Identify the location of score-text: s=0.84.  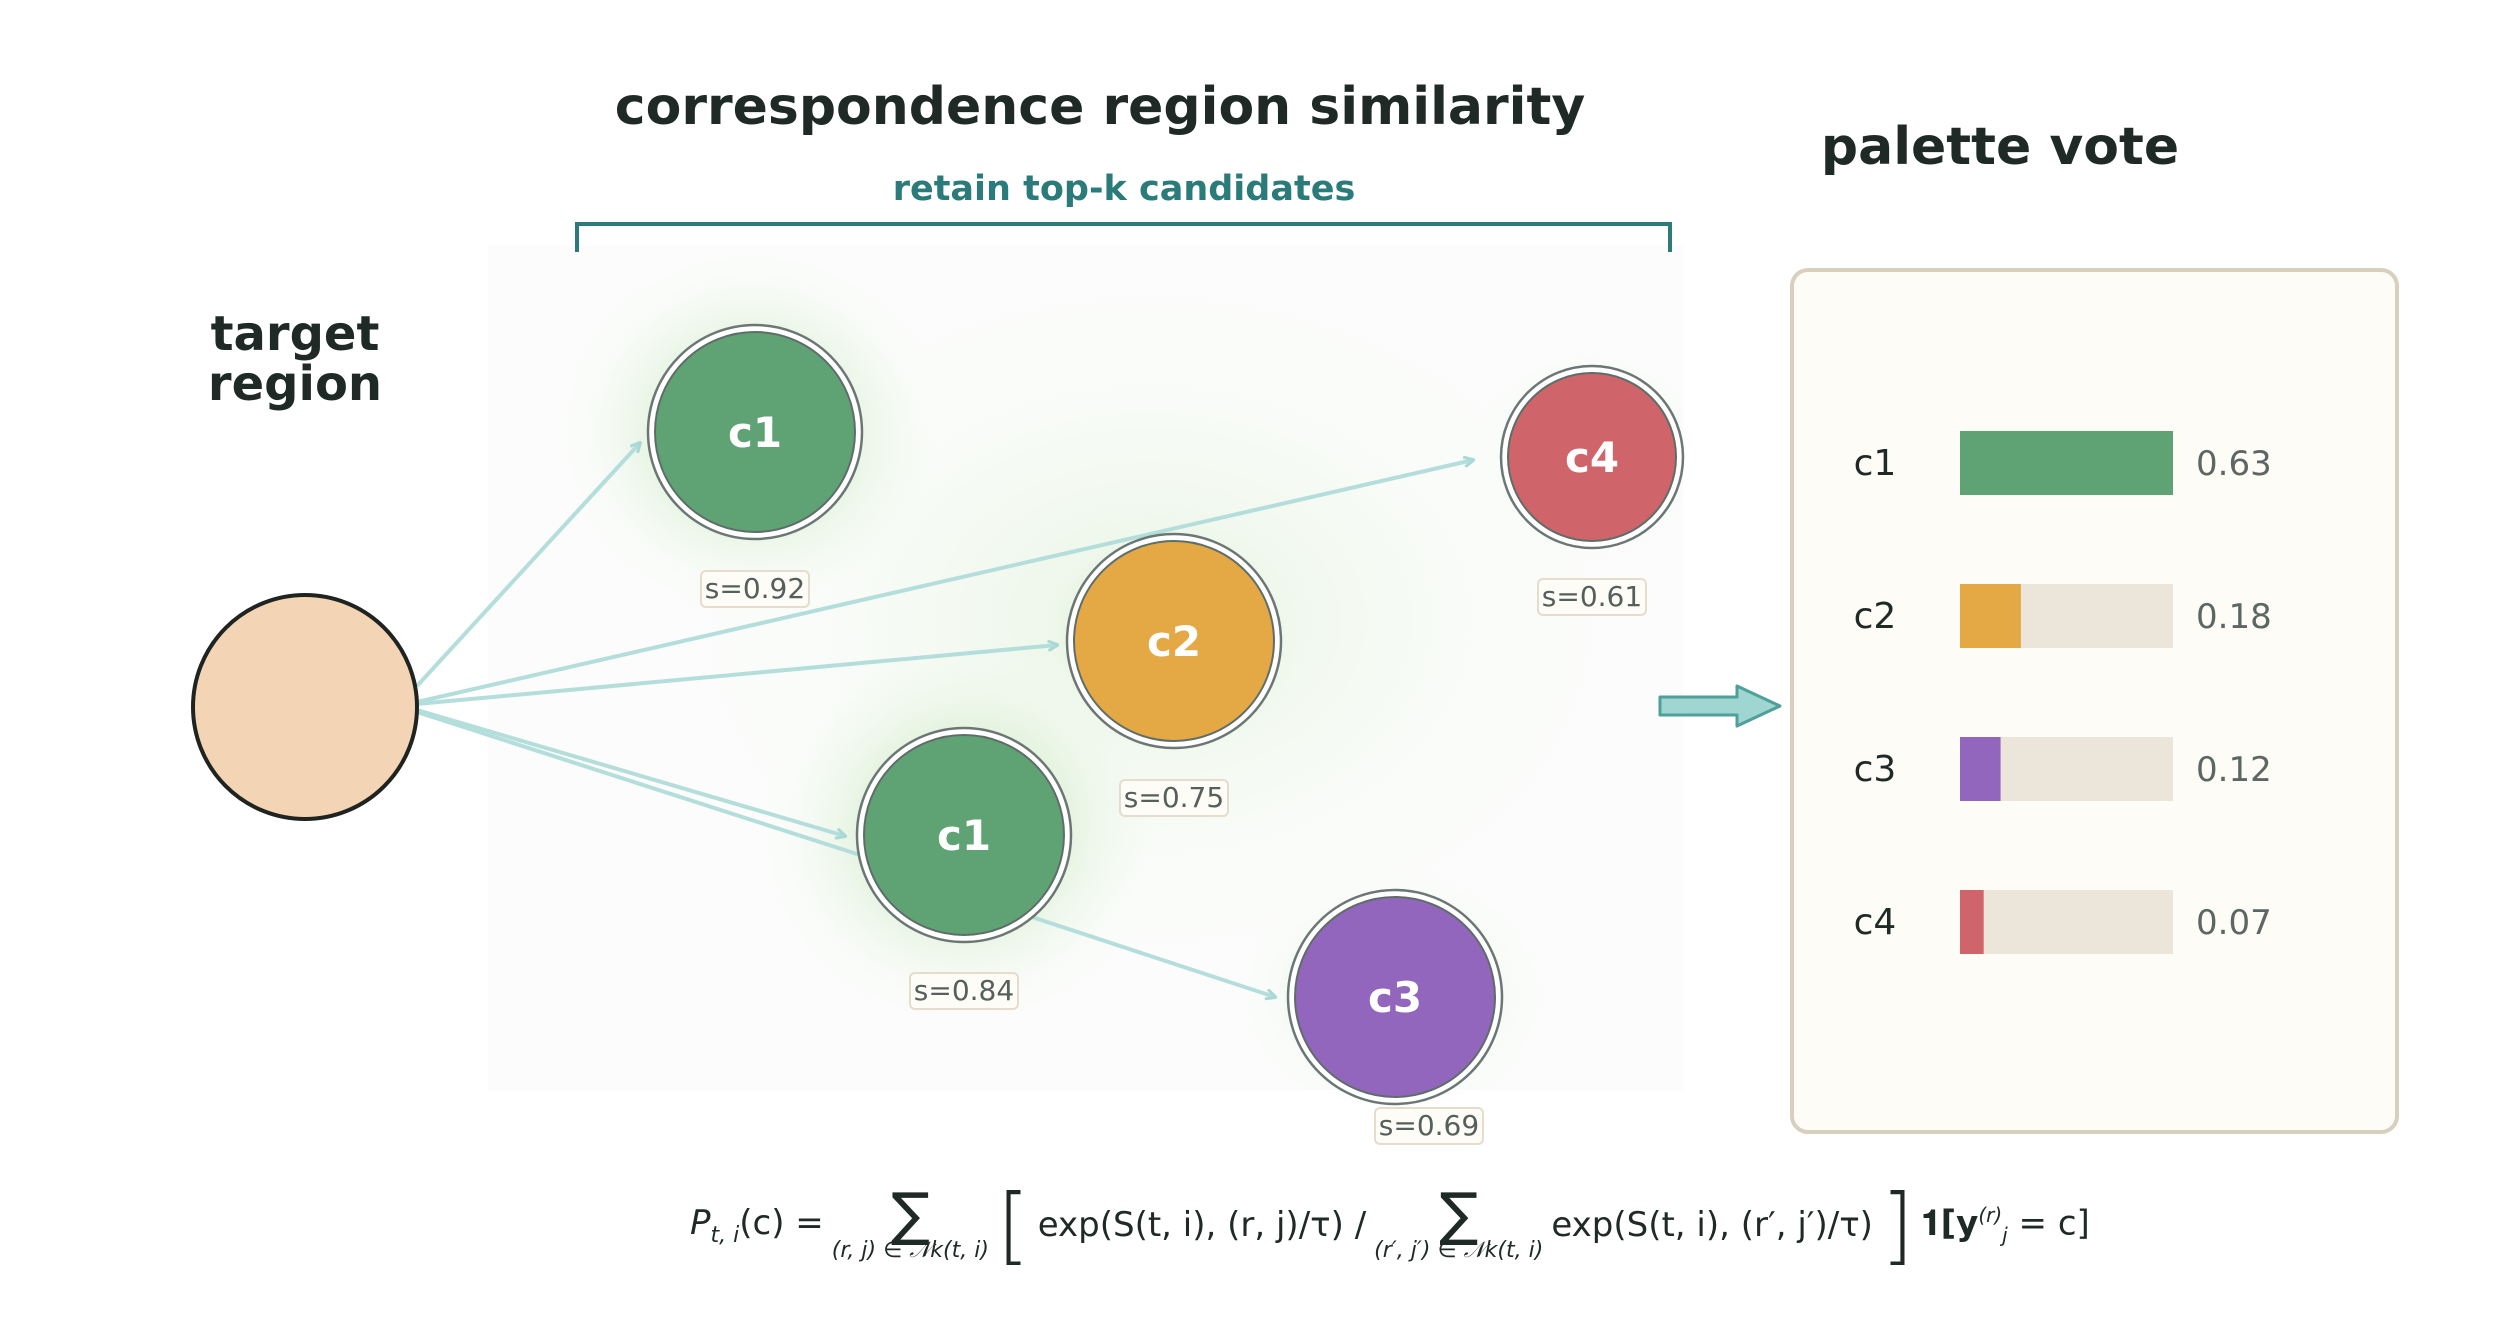
(964, 990).